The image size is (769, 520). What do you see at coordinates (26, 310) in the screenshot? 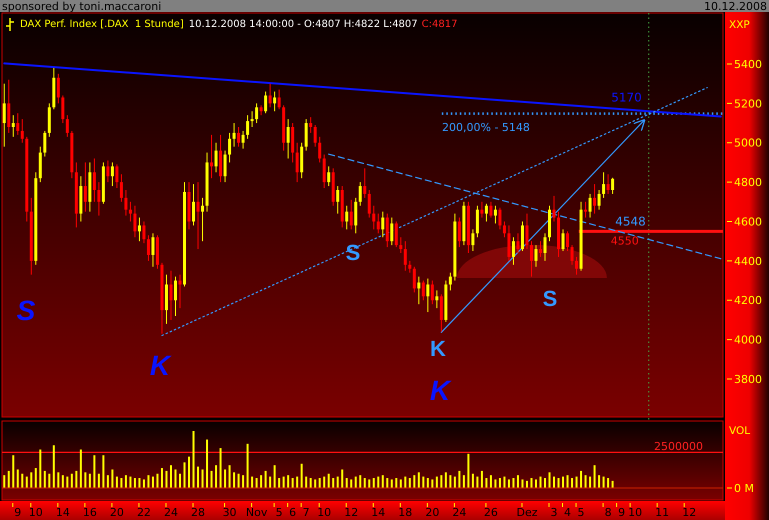
I see `annotation: S` at bounding box center [26, 310].